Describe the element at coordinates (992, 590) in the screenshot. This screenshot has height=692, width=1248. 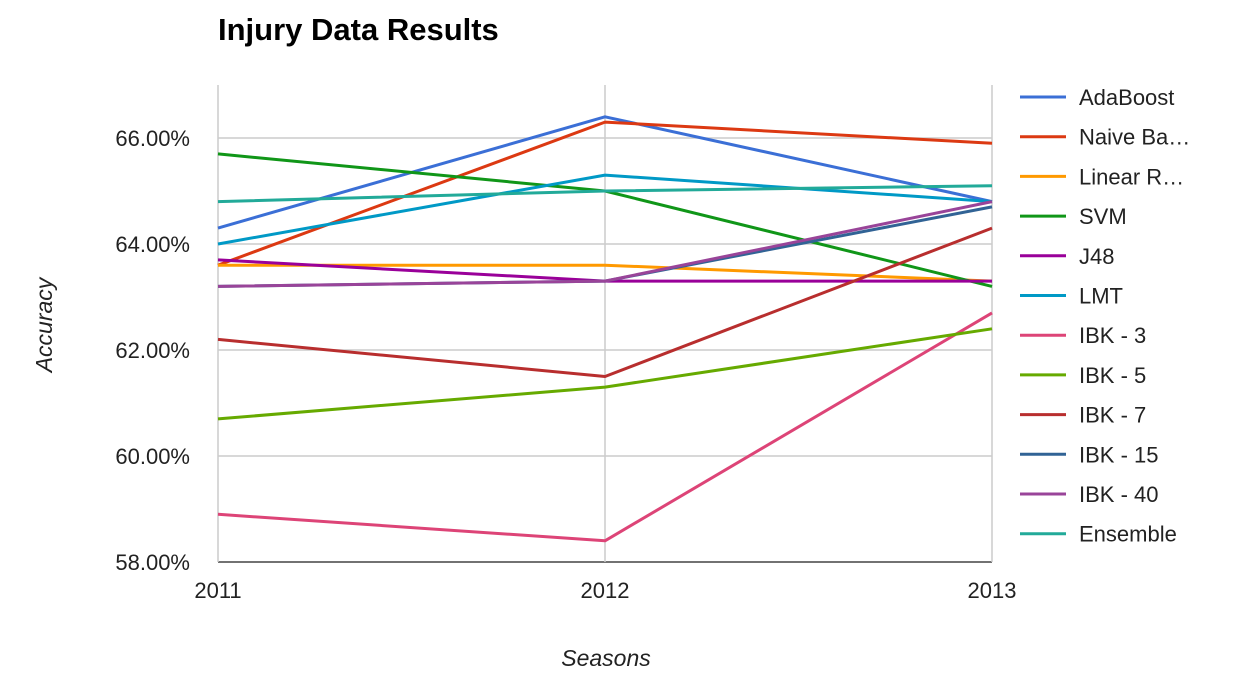
I see `x-tick-label: 2013` at that location.